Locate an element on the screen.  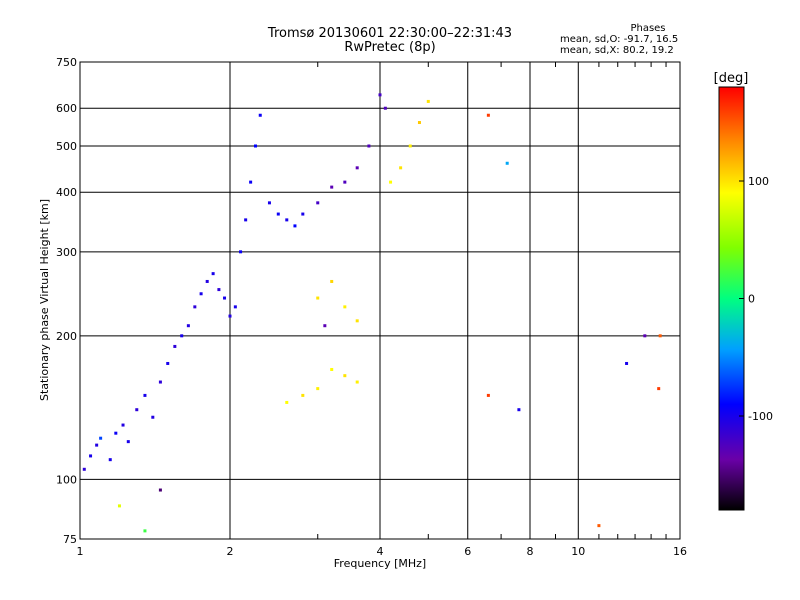
colorbar-unit-label: [deg] is located at coordinates (731, 78).